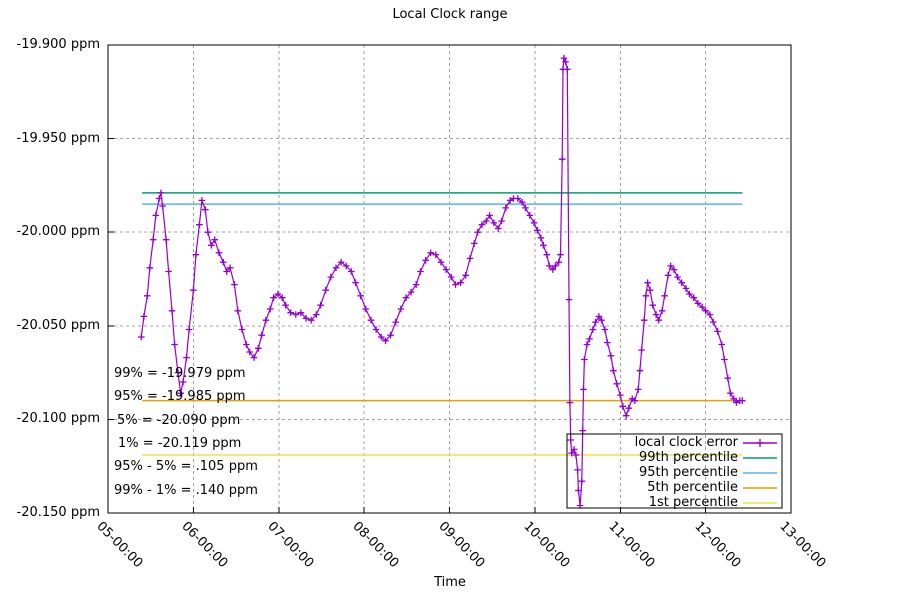 This screenshot has width=900, height=600. I want to click on legend-box, so click(674, 471).